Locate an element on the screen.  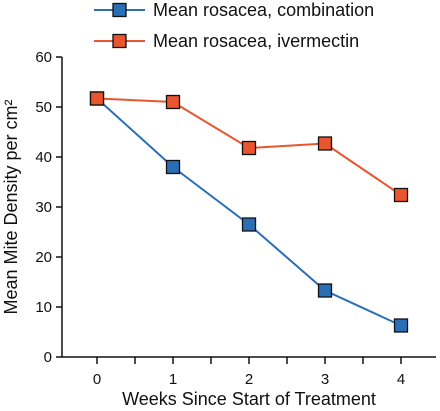
x-tick-label: 3 is located at coordinates (325, 379).